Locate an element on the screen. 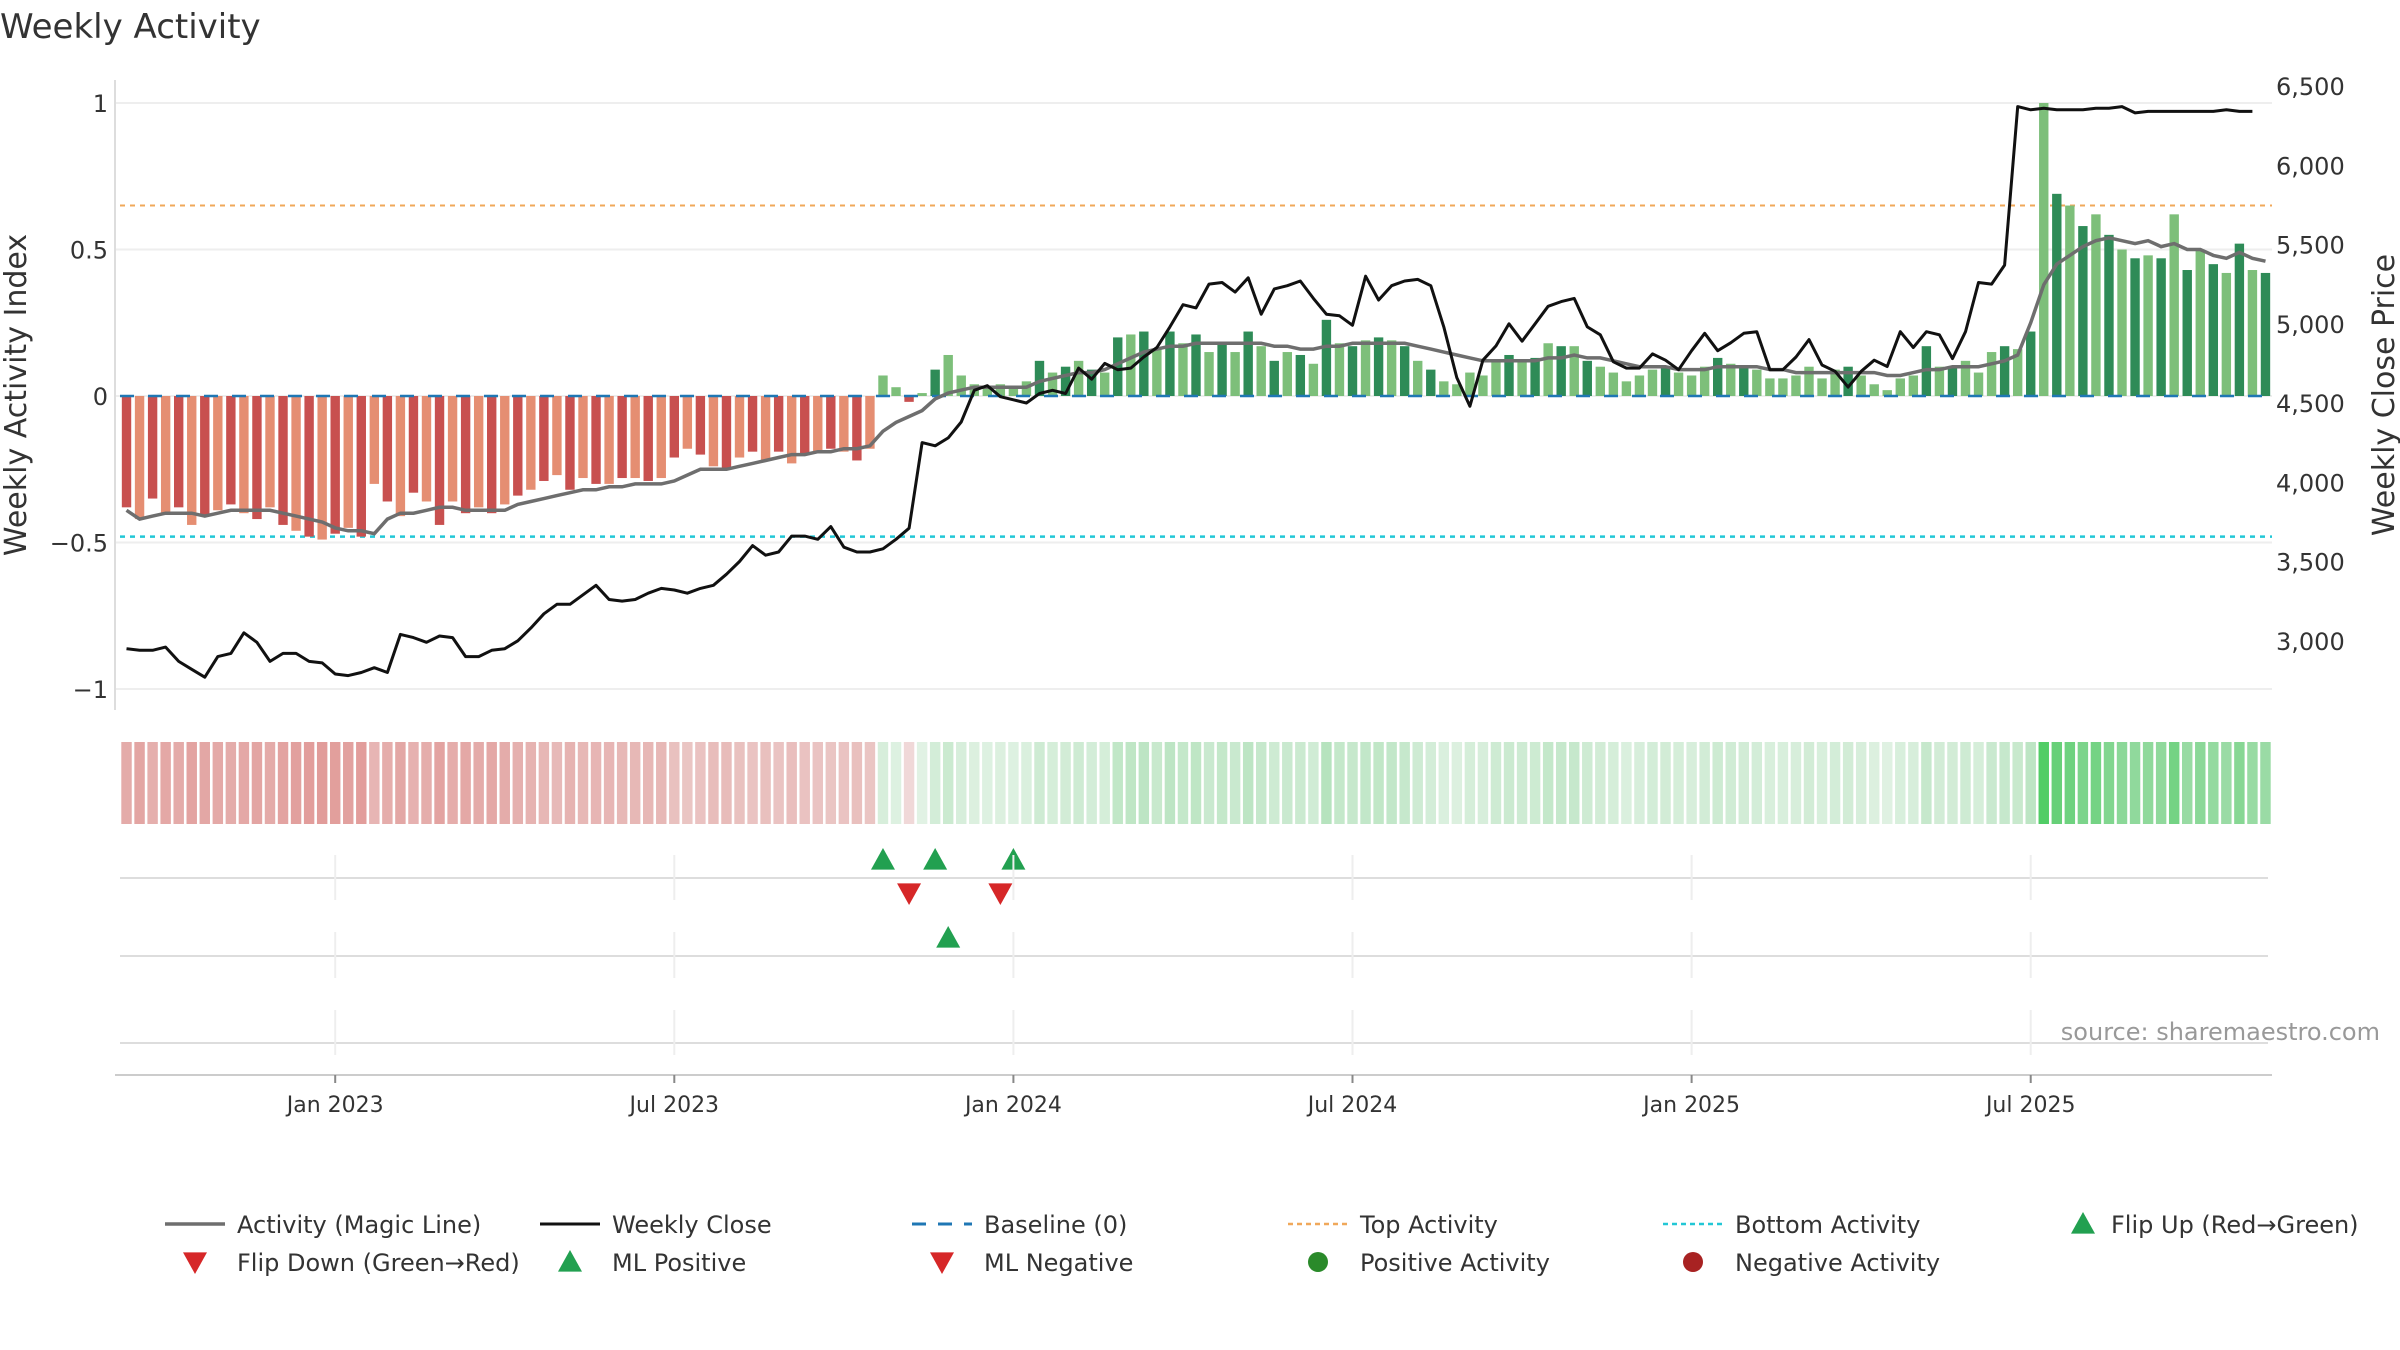 Image resolution: width=2400 pixels, height=1350 pixels. chart-title: Weekly Activity is located at coordinates (130, 27).